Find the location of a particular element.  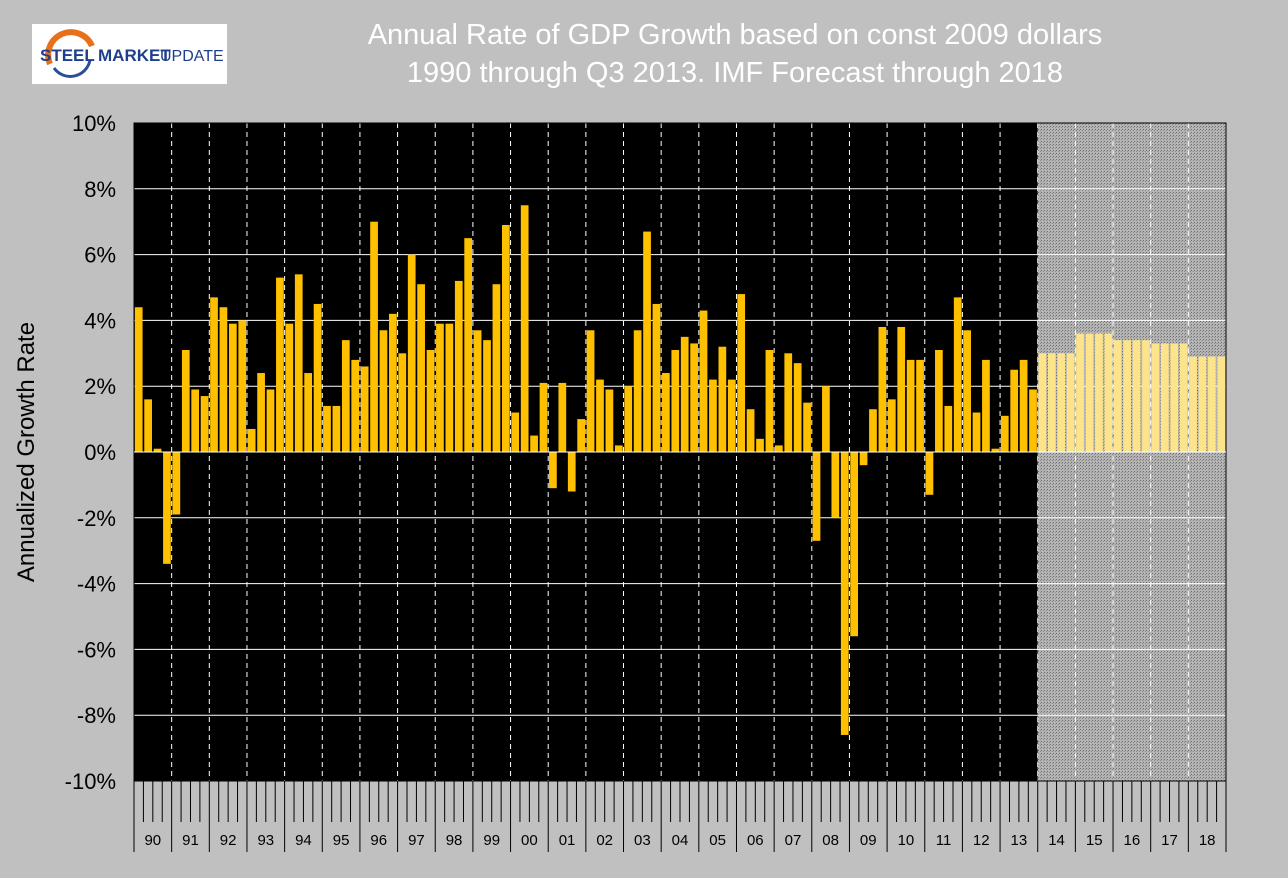

x-year-label: 09 is located at coordinates (868, 840).